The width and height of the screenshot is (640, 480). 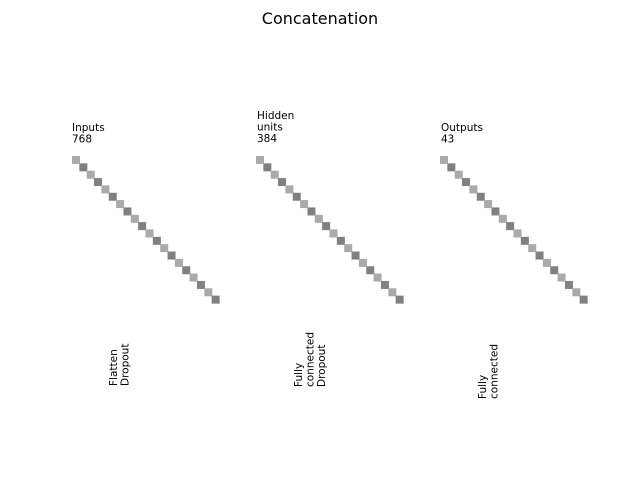 I want to click on layer-label-line: Hidden, so click(x=275, y=116).